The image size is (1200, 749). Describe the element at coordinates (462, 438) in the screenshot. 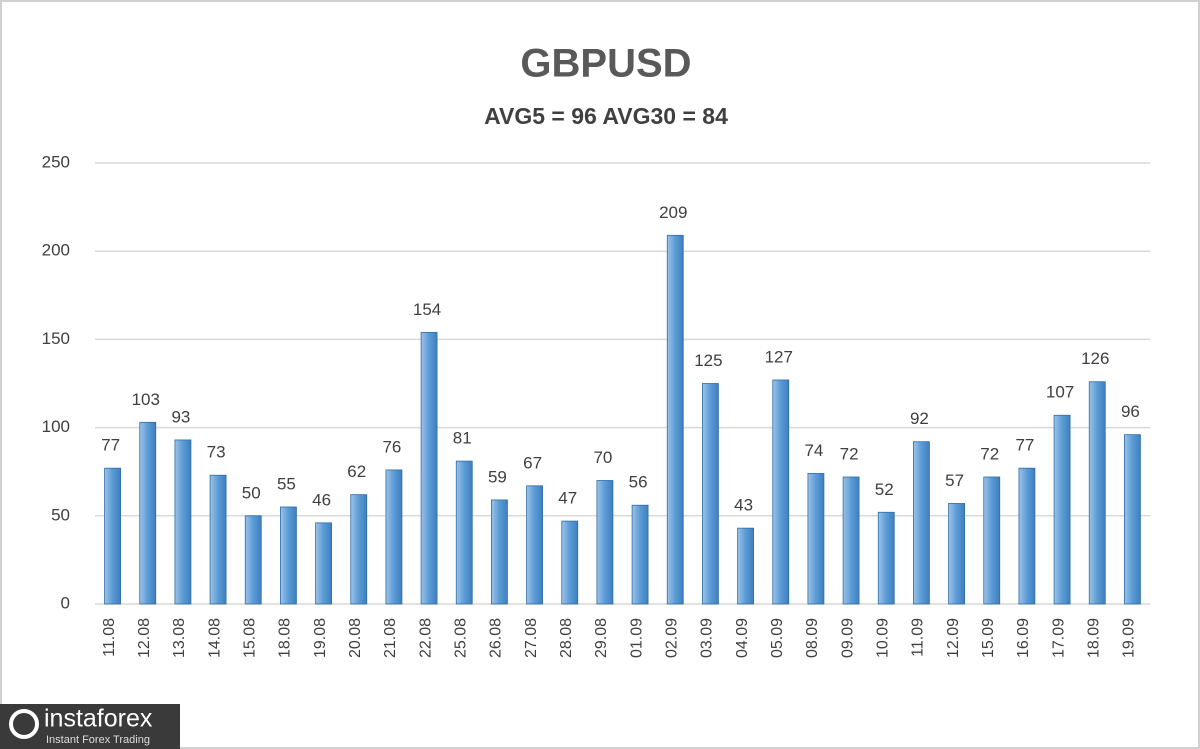

I see `value-label: 81` at that location.